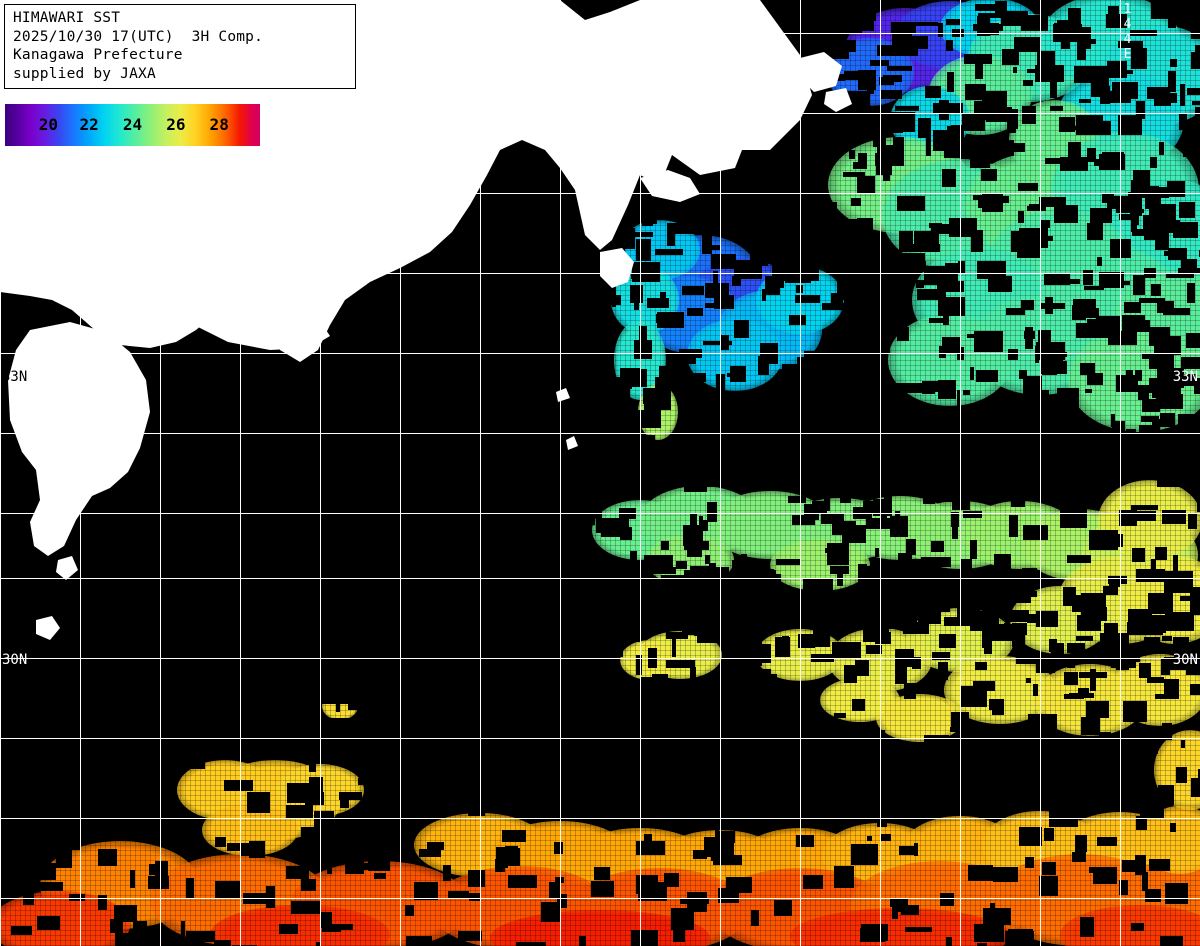 Image resolution: width=1200 pixels, height=946 pixels. I want to click on latitude-label-33N-right: 33N, so click(1185, 377).